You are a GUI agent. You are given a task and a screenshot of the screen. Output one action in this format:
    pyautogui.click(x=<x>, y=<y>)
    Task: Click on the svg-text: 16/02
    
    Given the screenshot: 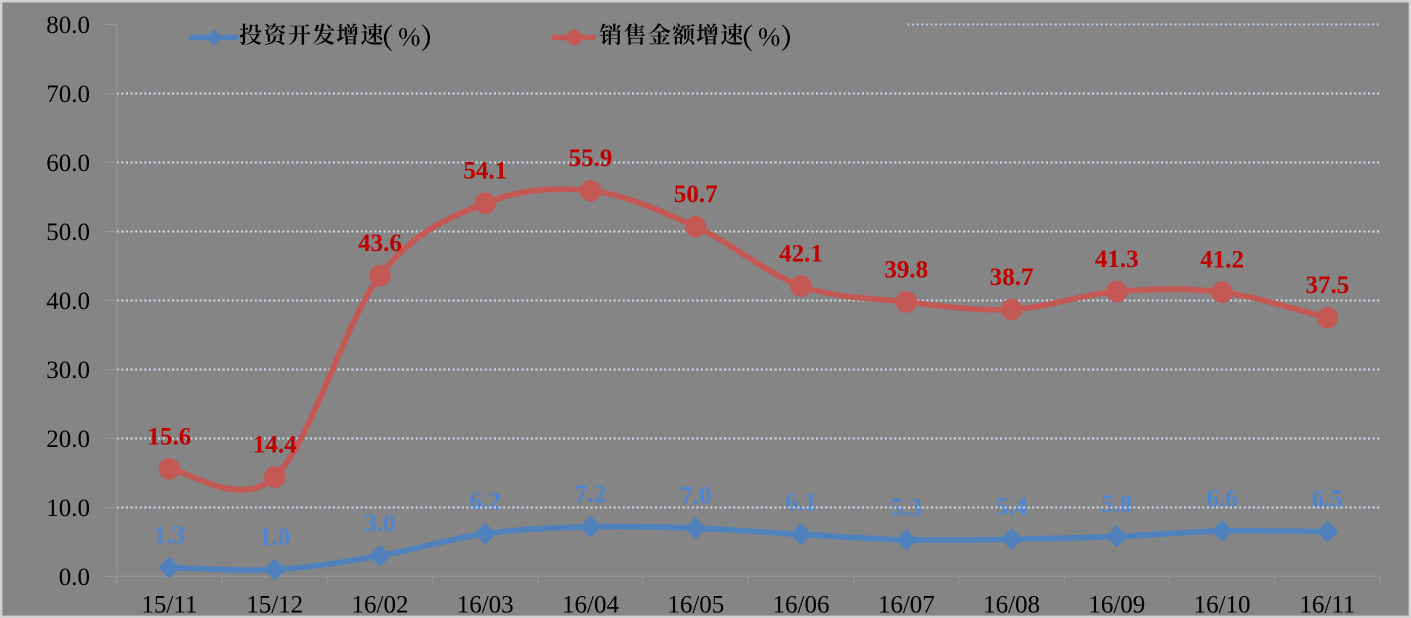 What is the action you would take?
    pyautogui.click(x=380, y=605)
    